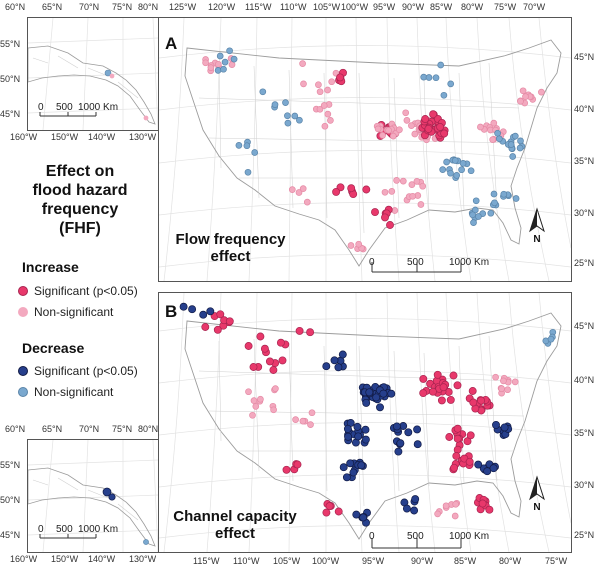  What do you see at coordinates (469, 536) in the screenshot?
I see `panel-b-scale-label: 1000 Km` at bounding box center [469, 536].